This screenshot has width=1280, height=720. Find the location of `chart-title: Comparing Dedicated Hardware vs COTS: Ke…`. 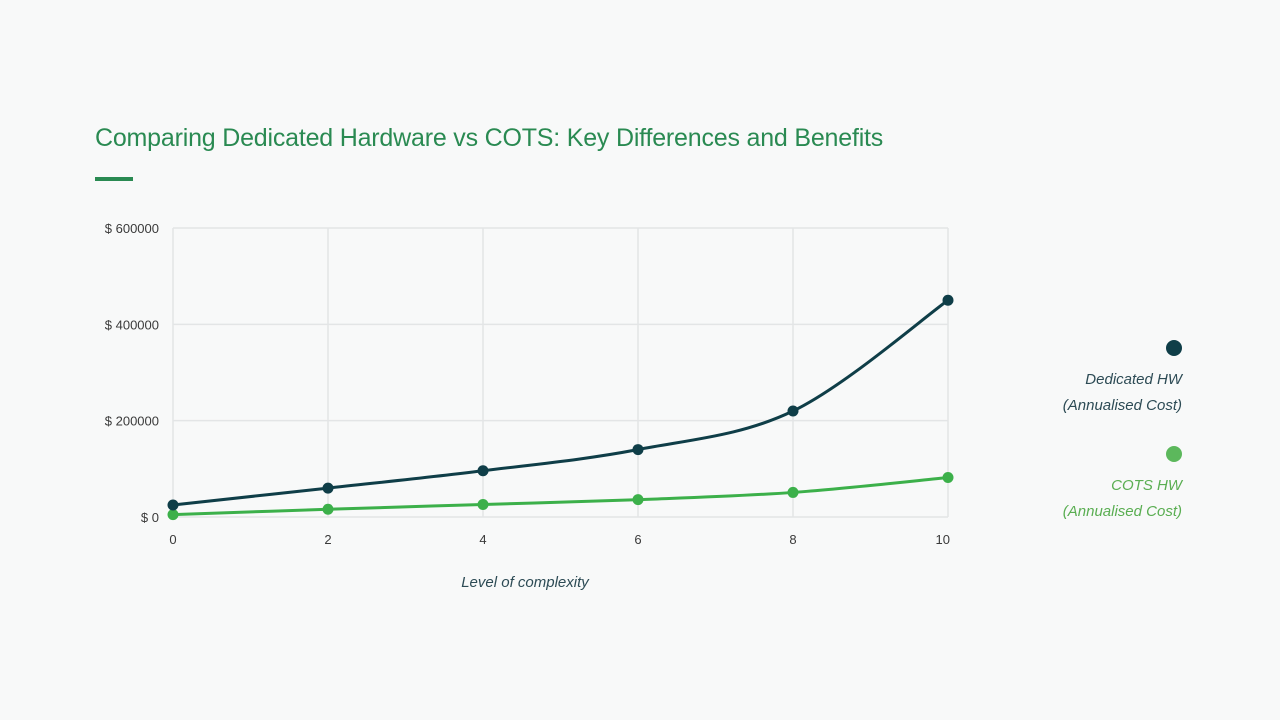

chart-title: Comparing Dedicated Hardware vs COTS: Ke… is located at coordinates (489, 138).